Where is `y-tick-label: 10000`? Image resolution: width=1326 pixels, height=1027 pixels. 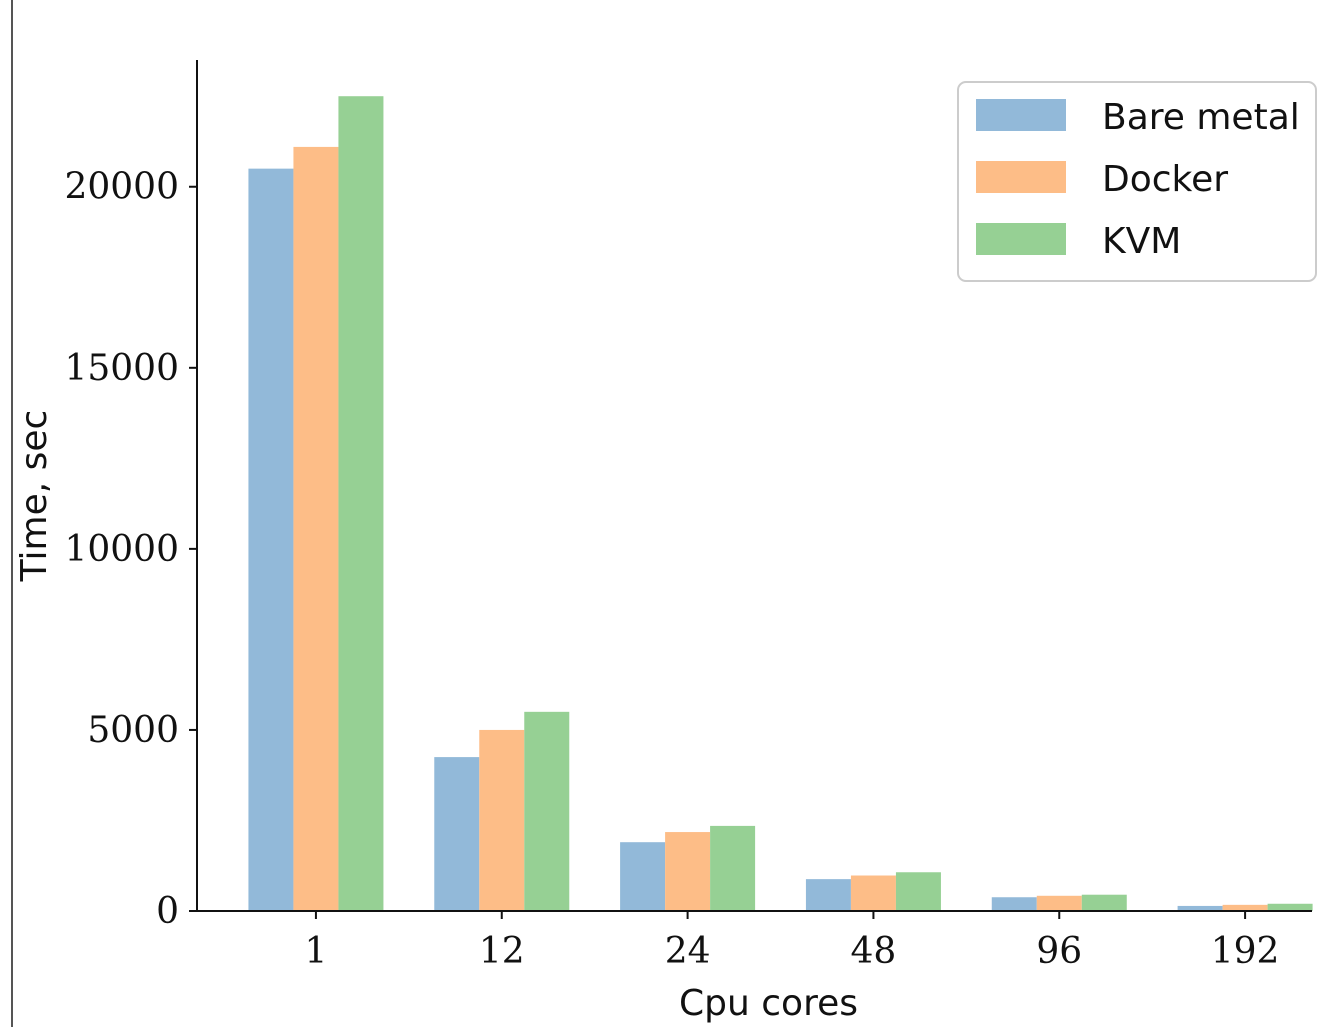
y-tick-label: 10000 is located at coordinates (121, 549).